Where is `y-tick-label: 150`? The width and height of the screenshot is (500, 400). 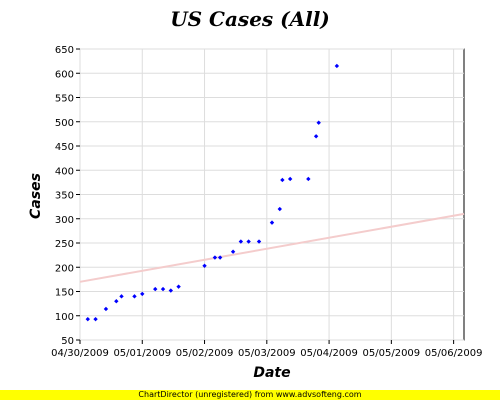
y-tick-label: 150 is located at coordinates (64, 293).